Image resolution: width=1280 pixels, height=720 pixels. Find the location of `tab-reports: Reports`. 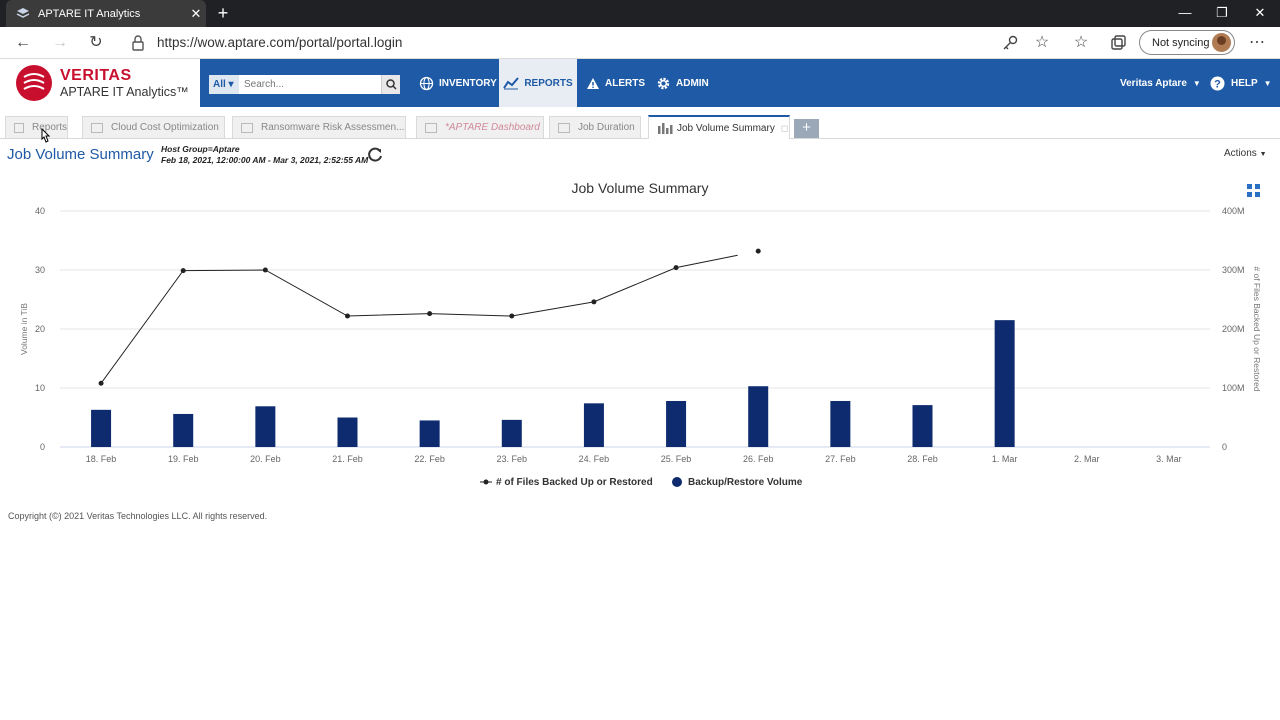

tab-reports: Reports is located at coordinates (36, 127).